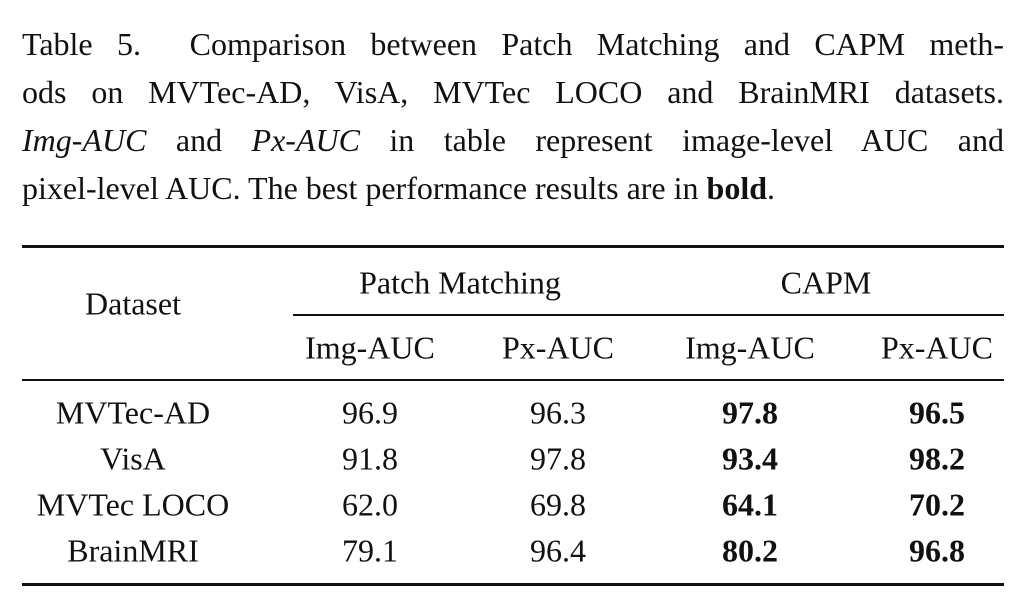  I want to click on table-cell: 93.4, so click(750, 458).